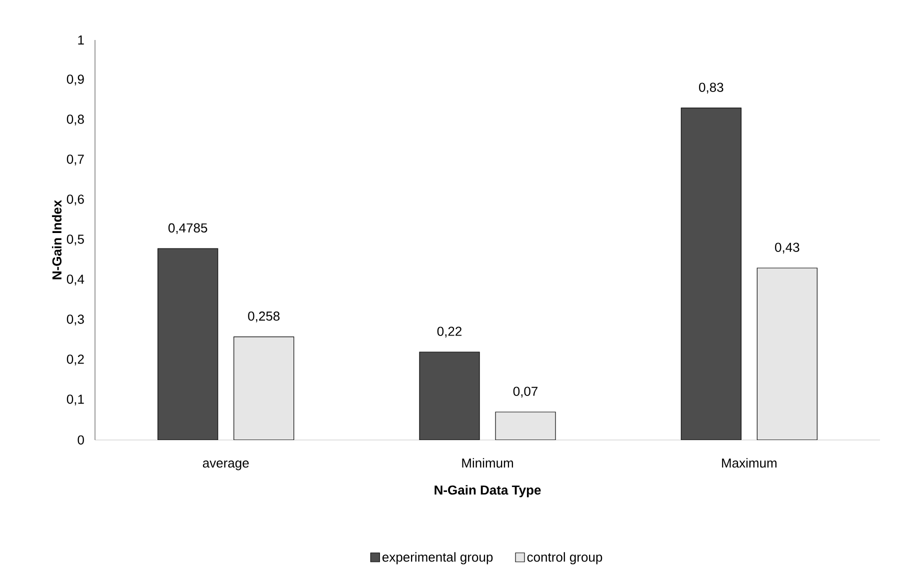 Image resolution: width=900 pixels, height=585 pixels. I want to click on x-tick-label: average, so click(225, 465).